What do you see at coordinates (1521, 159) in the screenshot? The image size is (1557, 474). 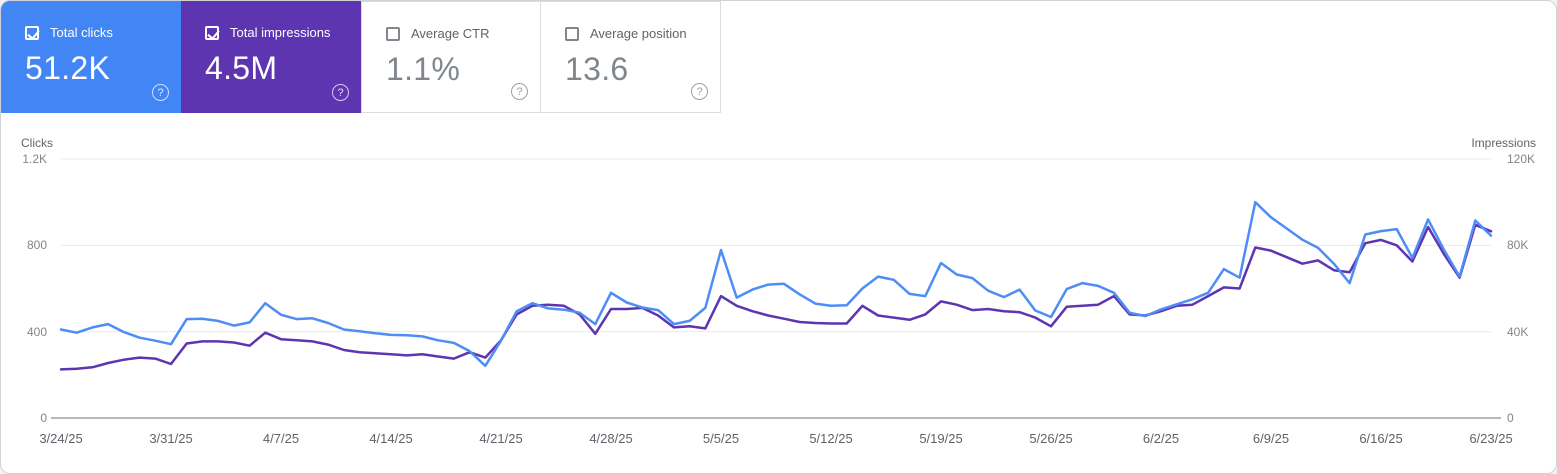 I see `y-tick-label-right: 120K` at bounding box center [1521, 159].